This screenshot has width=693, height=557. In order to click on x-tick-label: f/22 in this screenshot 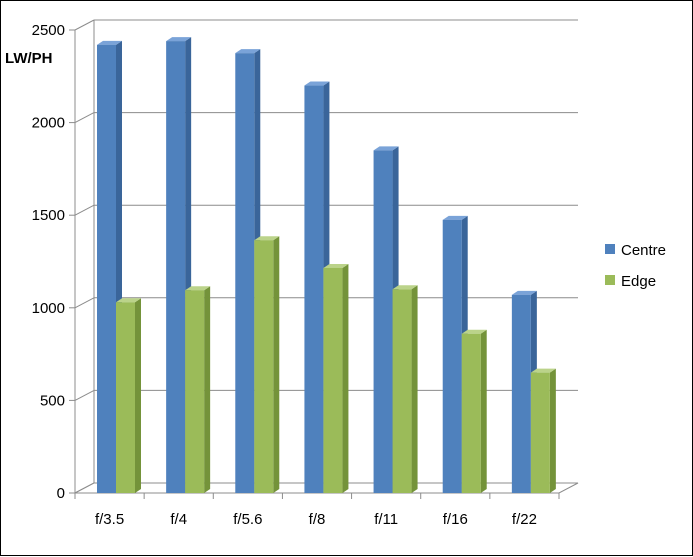, I will do `click(524, 519)`.